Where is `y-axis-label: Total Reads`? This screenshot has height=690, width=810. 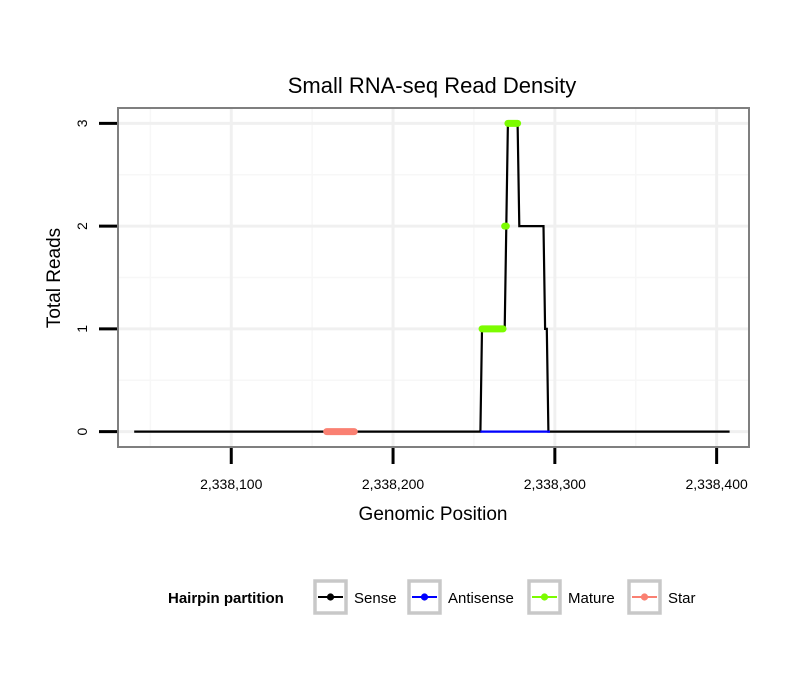 y-axis-label: Total Reads is located at coordinates (54, 278).